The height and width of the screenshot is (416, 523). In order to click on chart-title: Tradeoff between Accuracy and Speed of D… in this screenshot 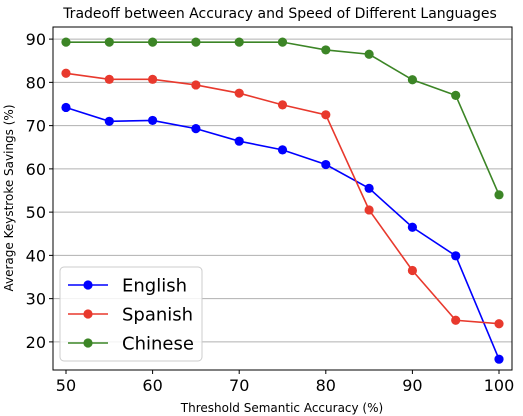, I will do `click(279, 14)`.